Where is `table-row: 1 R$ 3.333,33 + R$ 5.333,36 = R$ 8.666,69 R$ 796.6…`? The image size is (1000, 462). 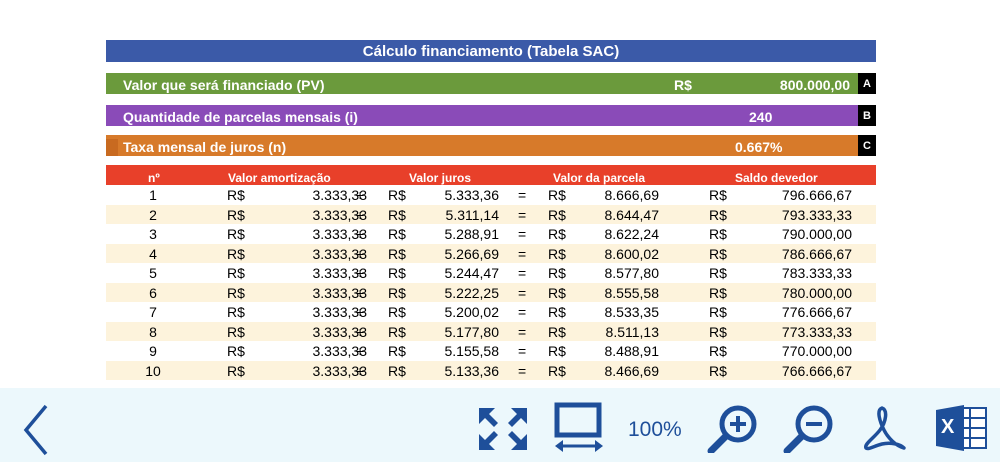 table-row: 1 R$ 3.333,33 + R$ 5.333,36 = R$ 8.666,69 R$ 796.6… is located at coordinates (491, 195).